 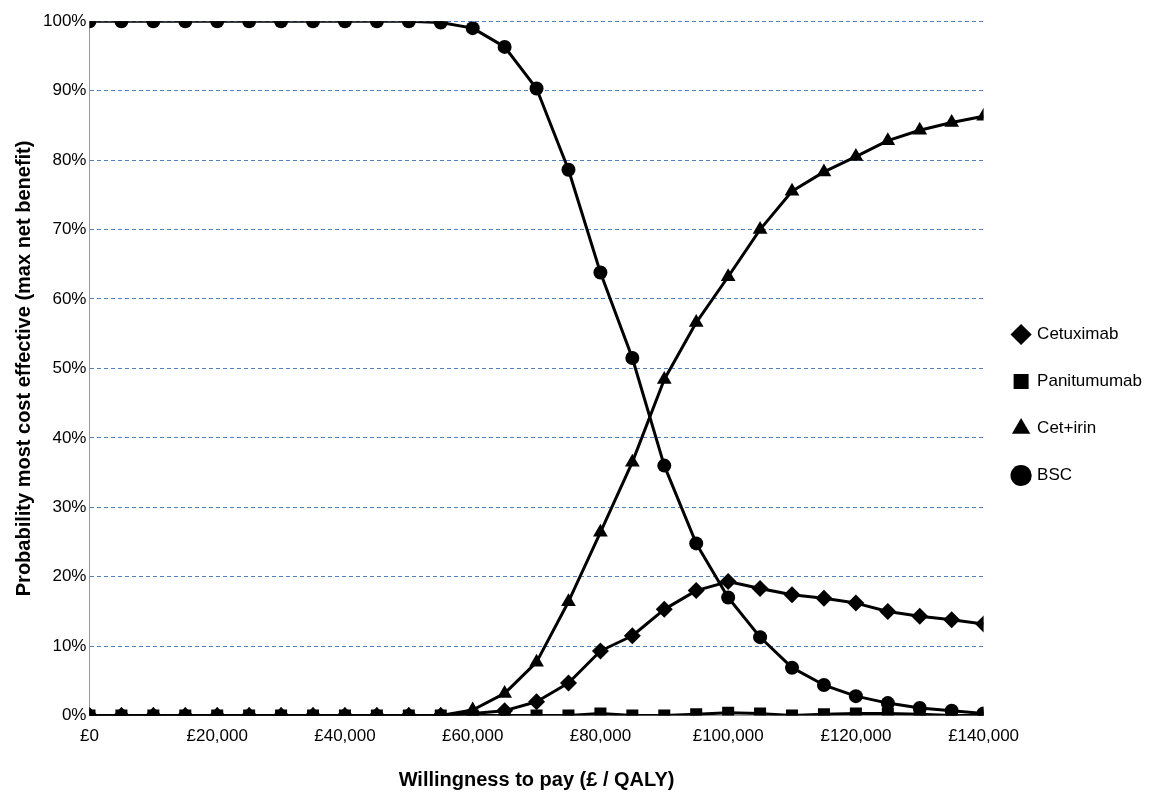 What do you see at coordinates (69, 298) in the screenshot?
I see `y-tick-label: 60%` at bounding box center [69, 298].